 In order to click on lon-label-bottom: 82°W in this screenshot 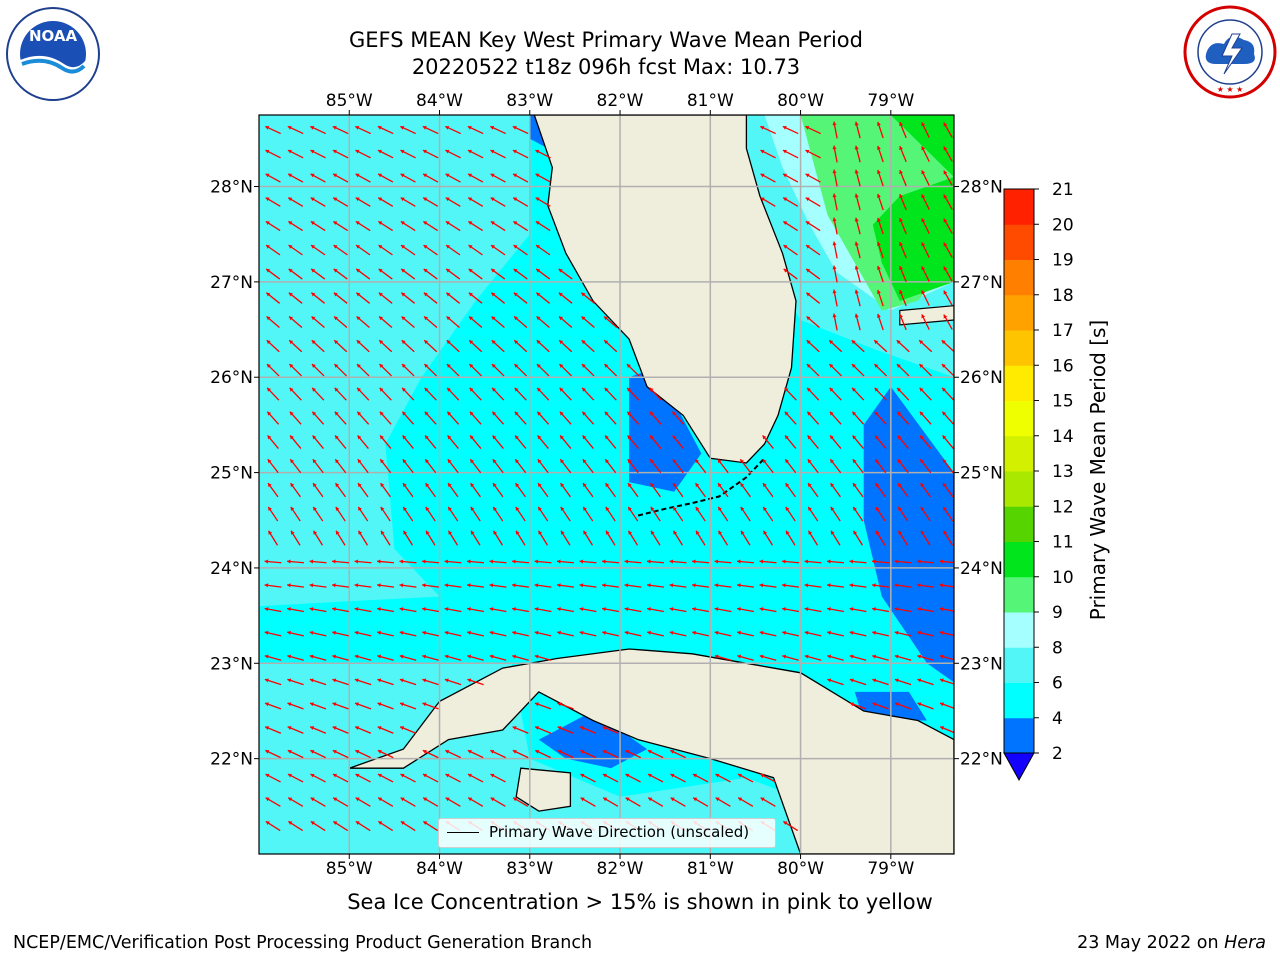, I will do `click(620, 869)`.